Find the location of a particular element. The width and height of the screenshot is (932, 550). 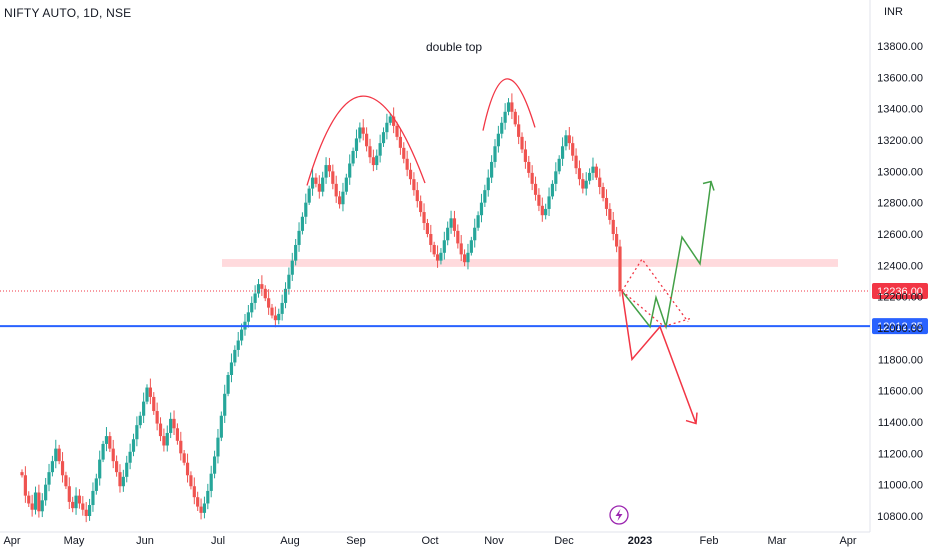

time-axis: Apr May Jun Jul Aug Sep Oct Nov Dec 2023 Feb Mar Apr is located at coordinates (429, 541).